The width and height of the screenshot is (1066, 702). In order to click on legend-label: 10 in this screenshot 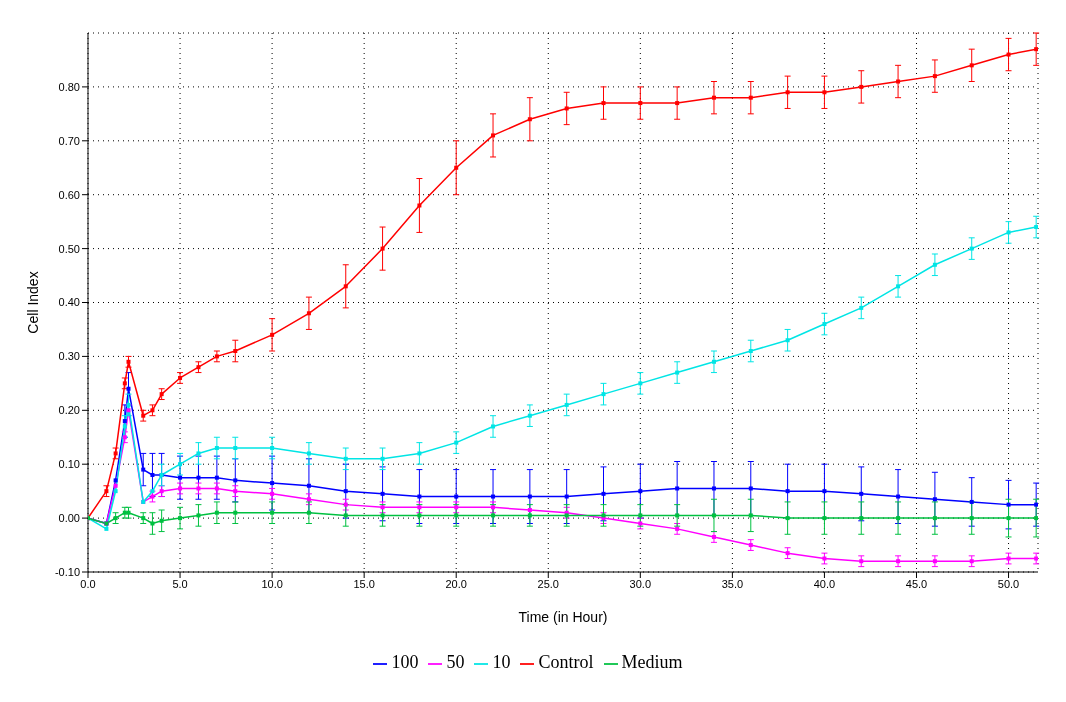, I will do `click(501, 662)`.